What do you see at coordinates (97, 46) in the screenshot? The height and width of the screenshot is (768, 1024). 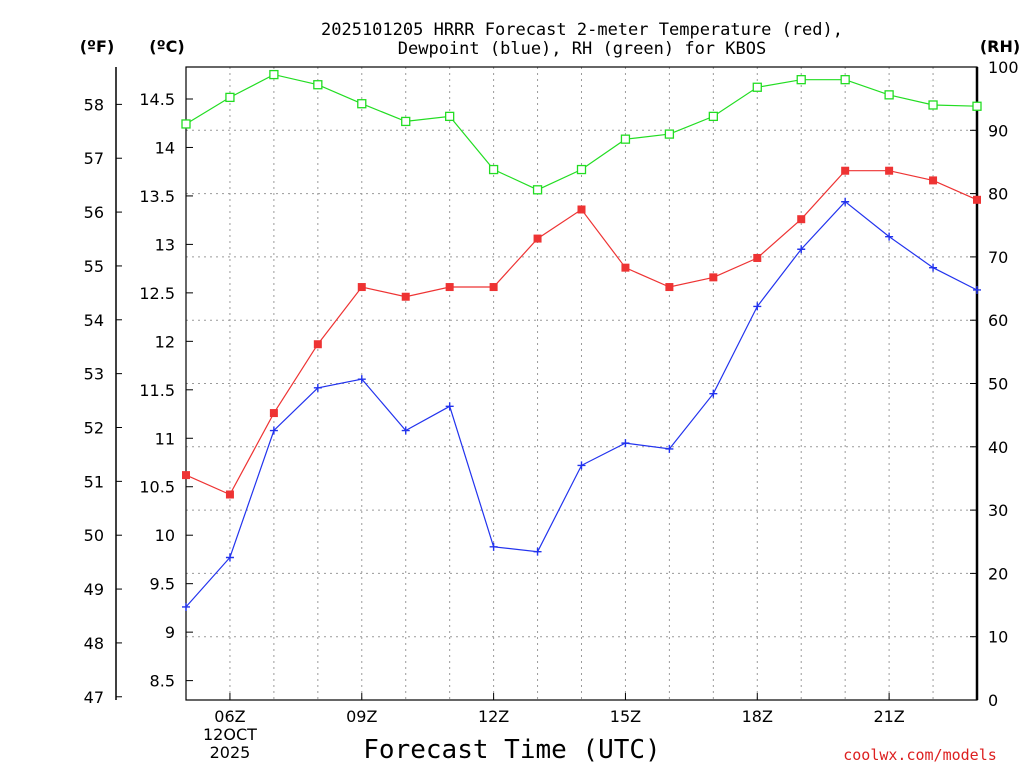 I see `fahrenheit-unit-label: (ºF)` at bounding box center [97, 46].